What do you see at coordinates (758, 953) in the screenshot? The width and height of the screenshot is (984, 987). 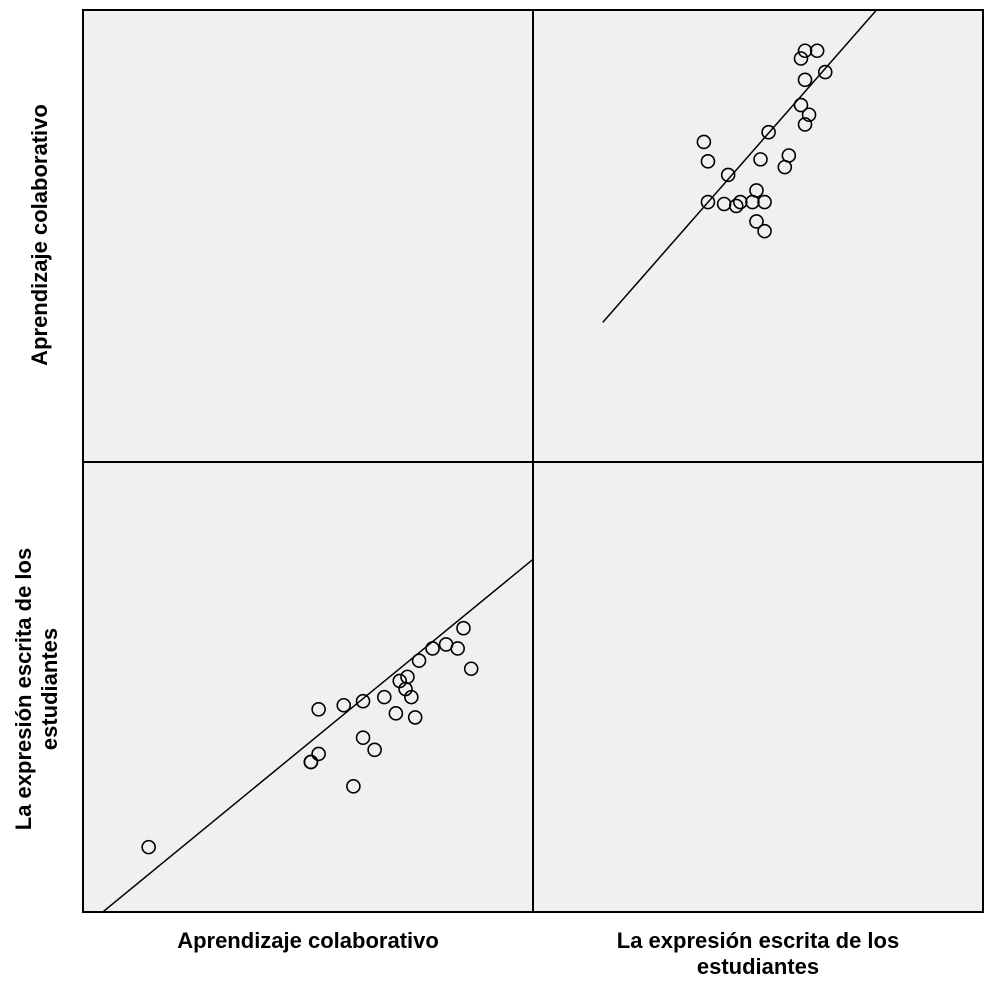 I see `x-axis-label-right: La expresión escrita de los estudiantes` at bounding box center [758, 953].